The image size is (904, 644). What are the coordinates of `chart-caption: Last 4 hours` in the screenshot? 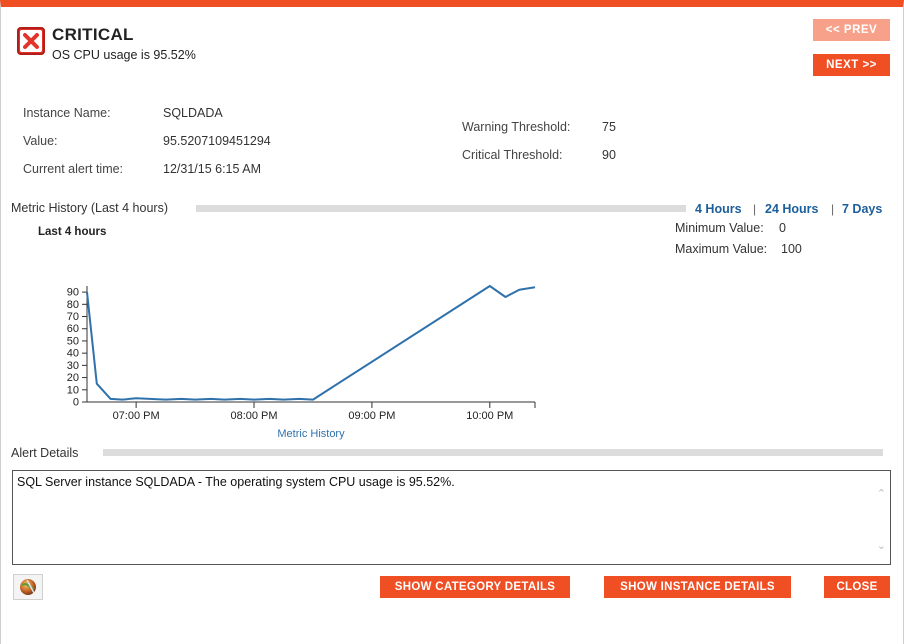 It's located at (72, 232).